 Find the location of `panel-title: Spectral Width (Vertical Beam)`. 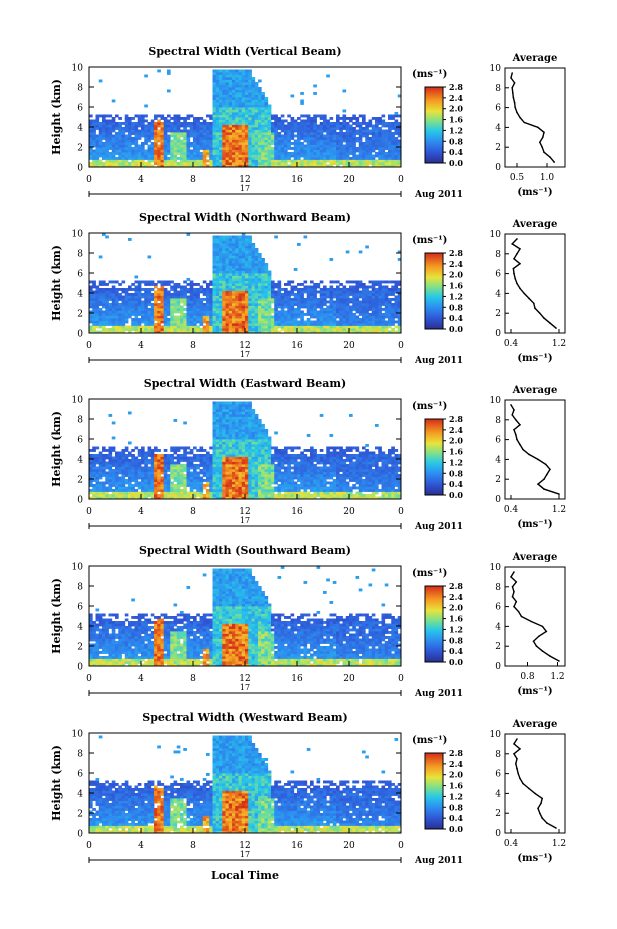

panel-title: Spectral Width (Vertical Beam) is located at coordinates (244, 51).